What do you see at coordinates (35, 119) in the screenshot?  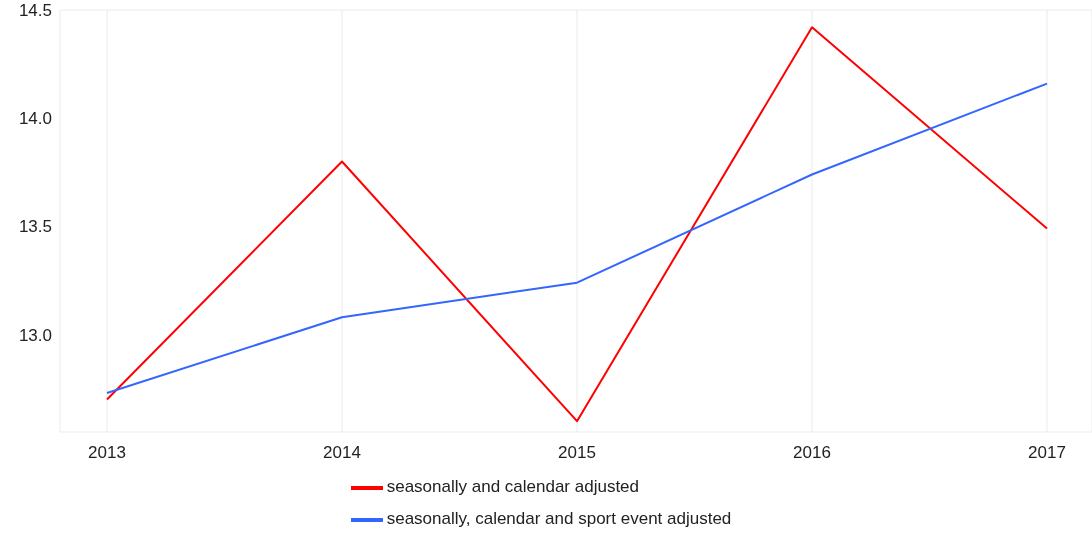 I see `y-tick-label: 14.0` at bounding box center [35, 119].